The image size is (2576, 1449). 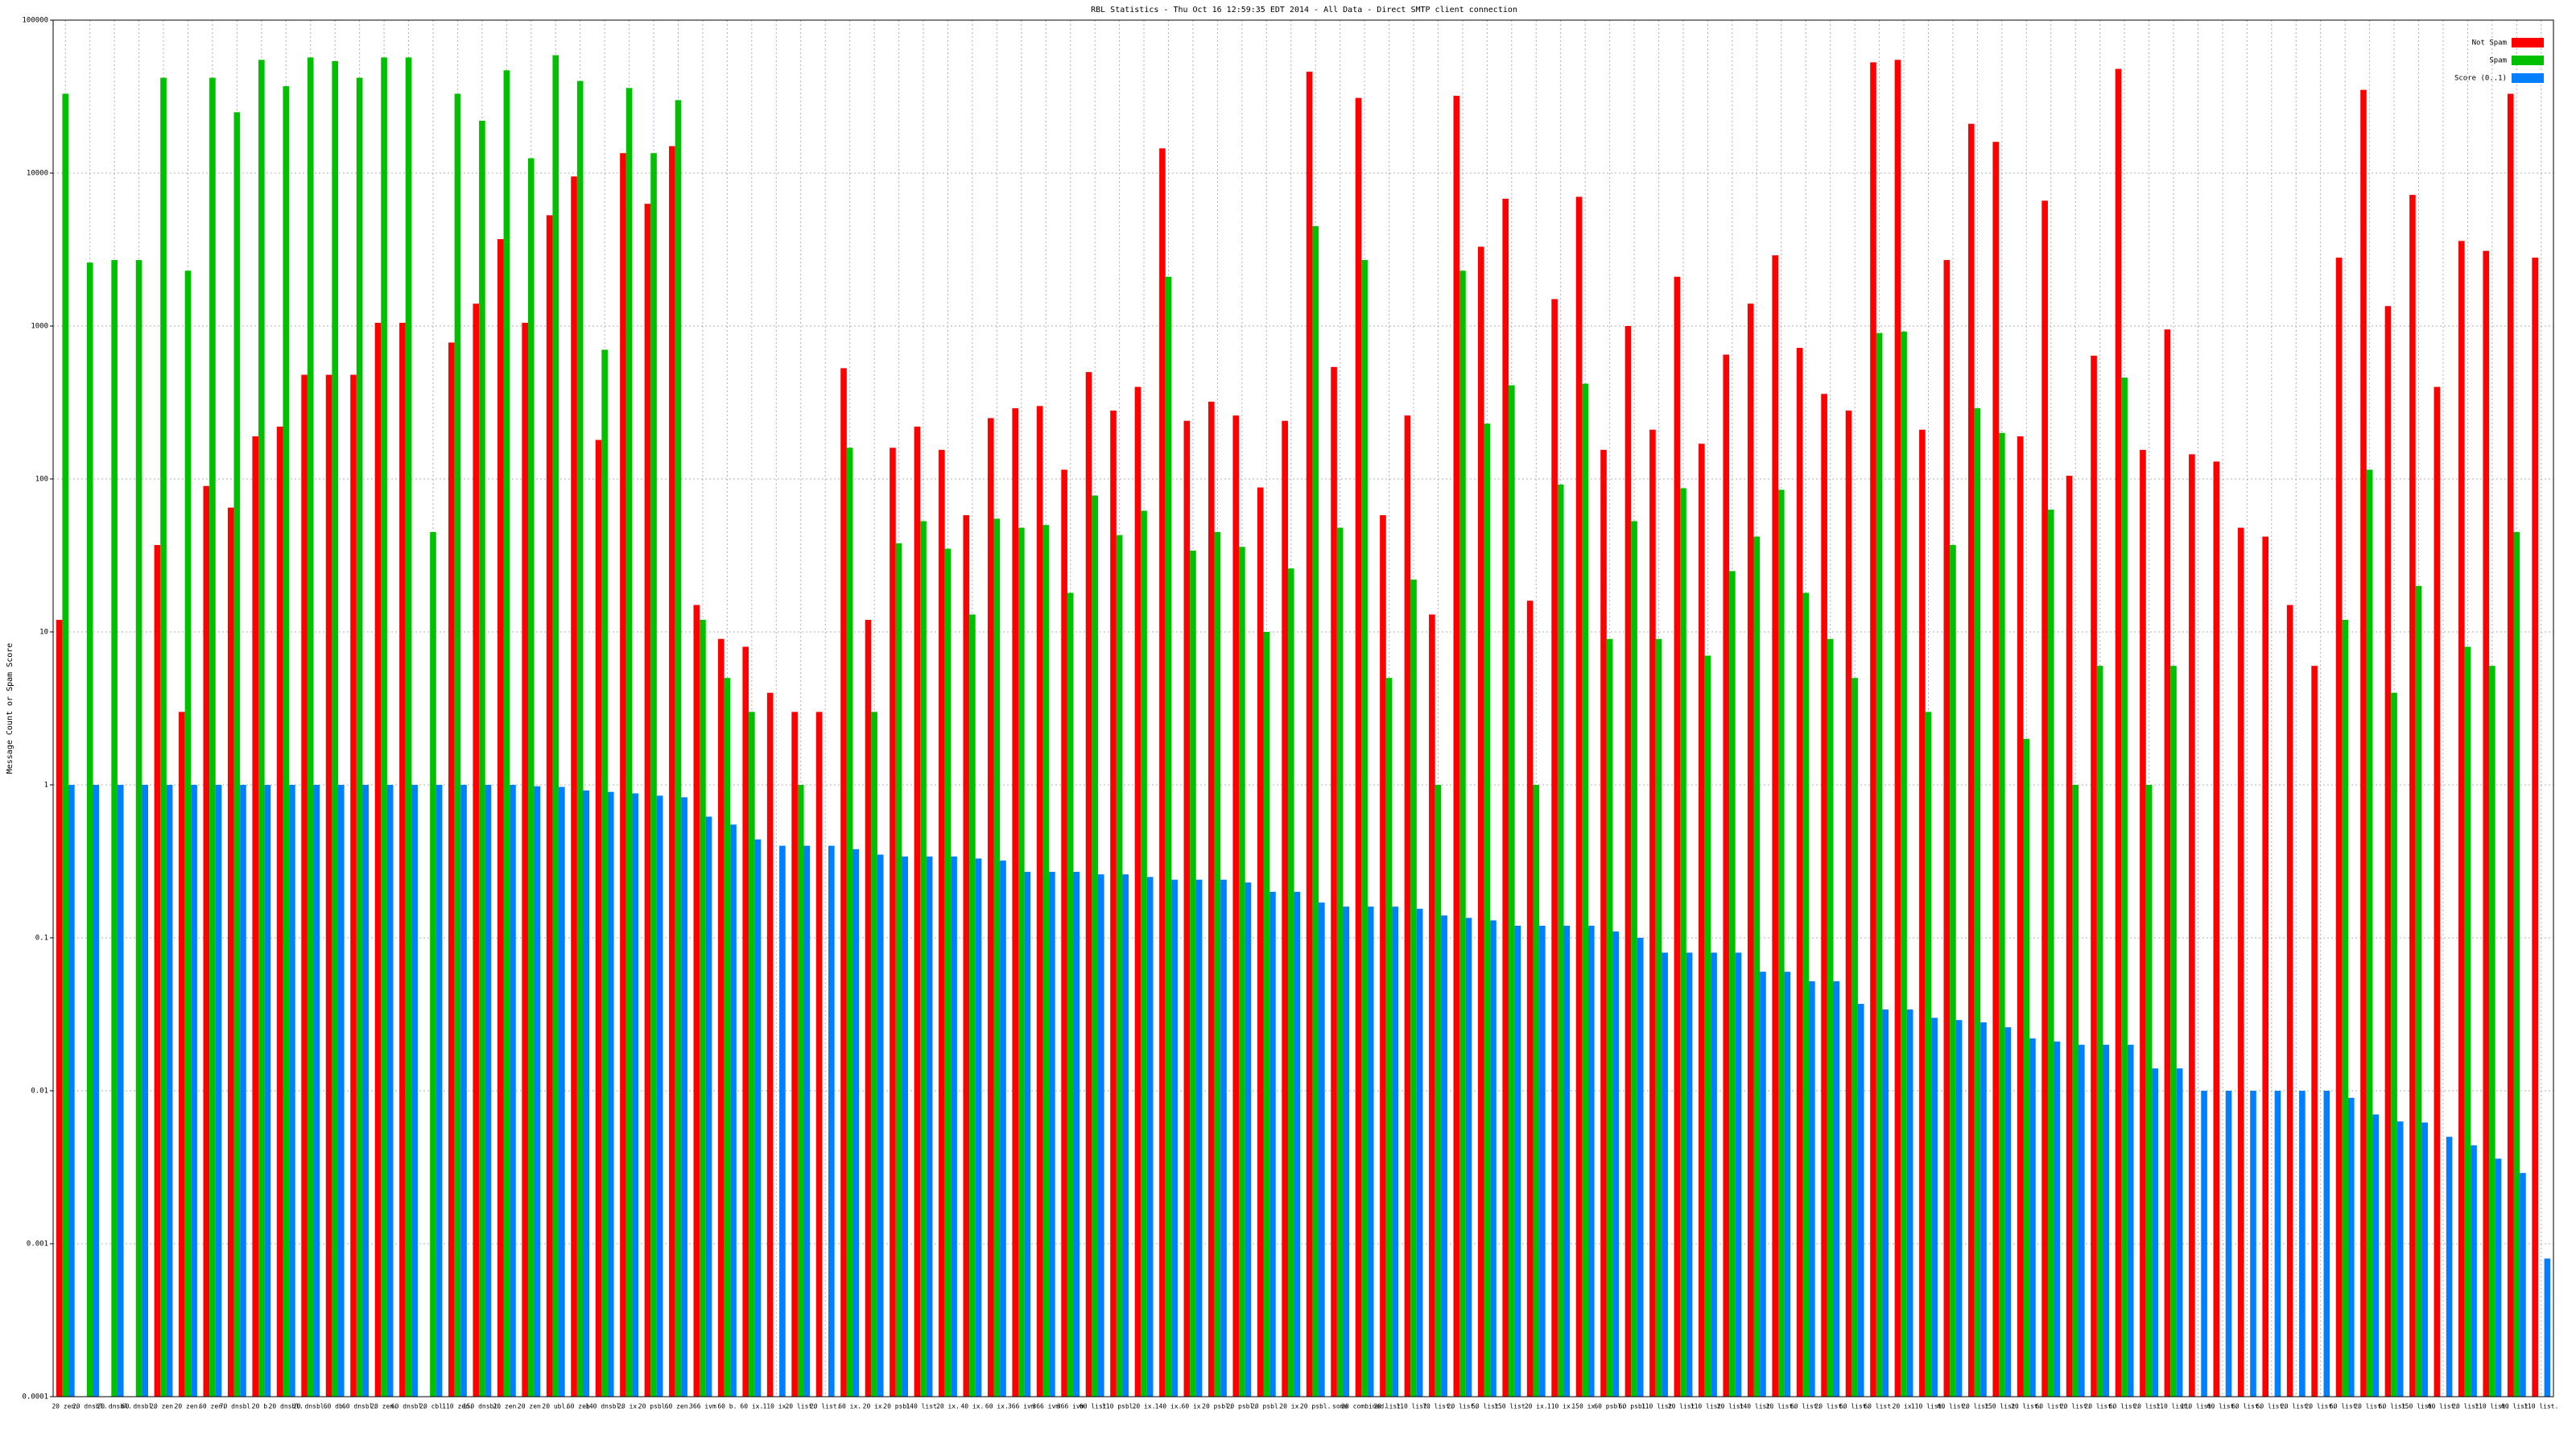 What do you see at coordinates (629, 1406) in the screenshot?
I see `x-tick-label: 20 ix.` at bounding box center [629, 1406].